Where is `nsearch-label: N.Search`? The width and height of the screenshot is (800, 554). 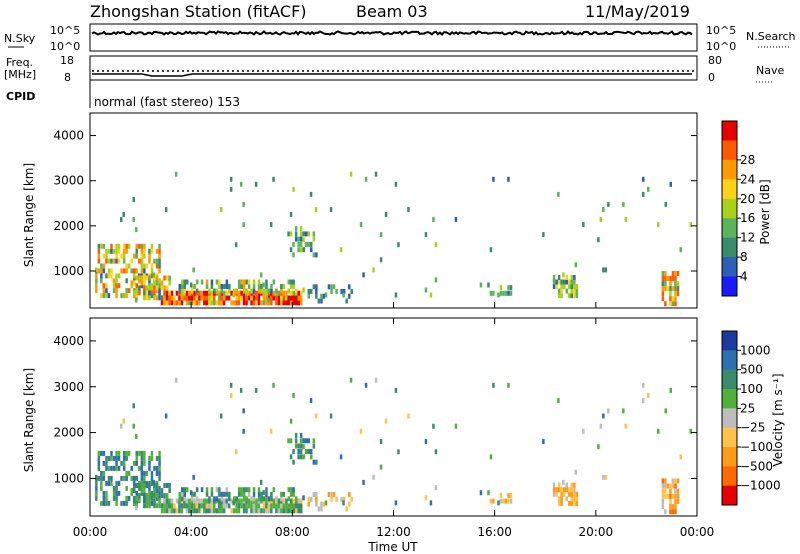
nsearch-label: N.Search is located at coordinates (771, 36).